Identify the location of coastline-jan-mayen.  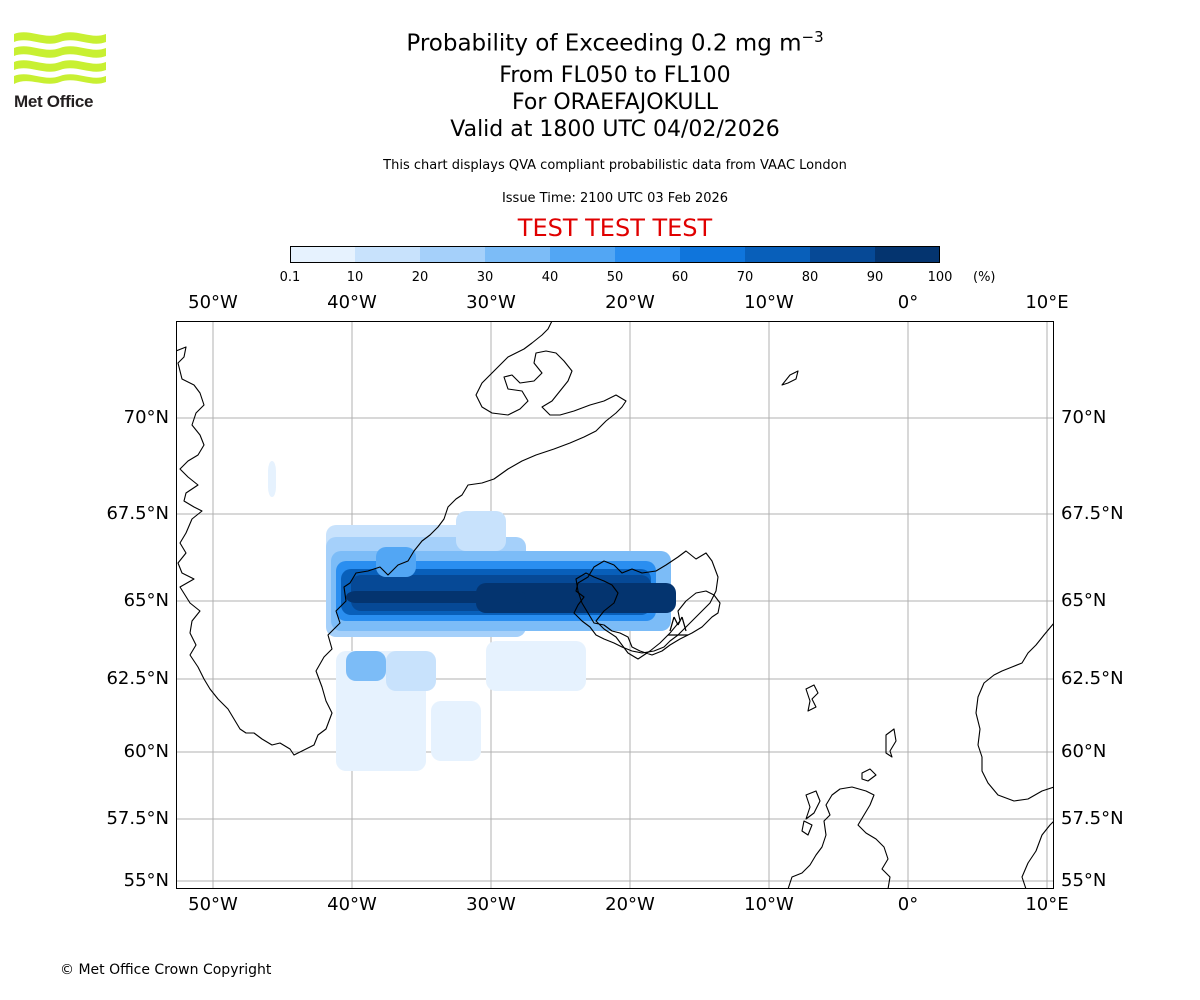
(790, 378).